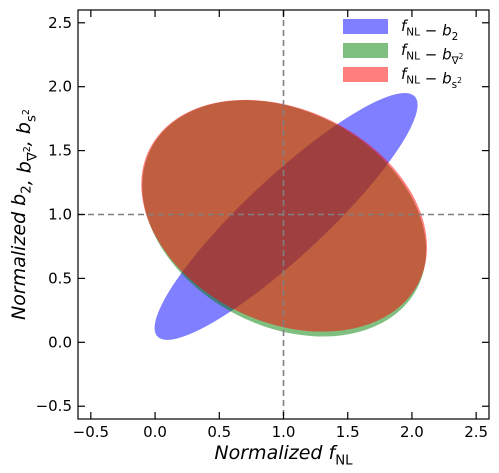 The width and height of the screenshot is (499, 473). I want to click on y-tick-label: 0.5, so click(60, 278).